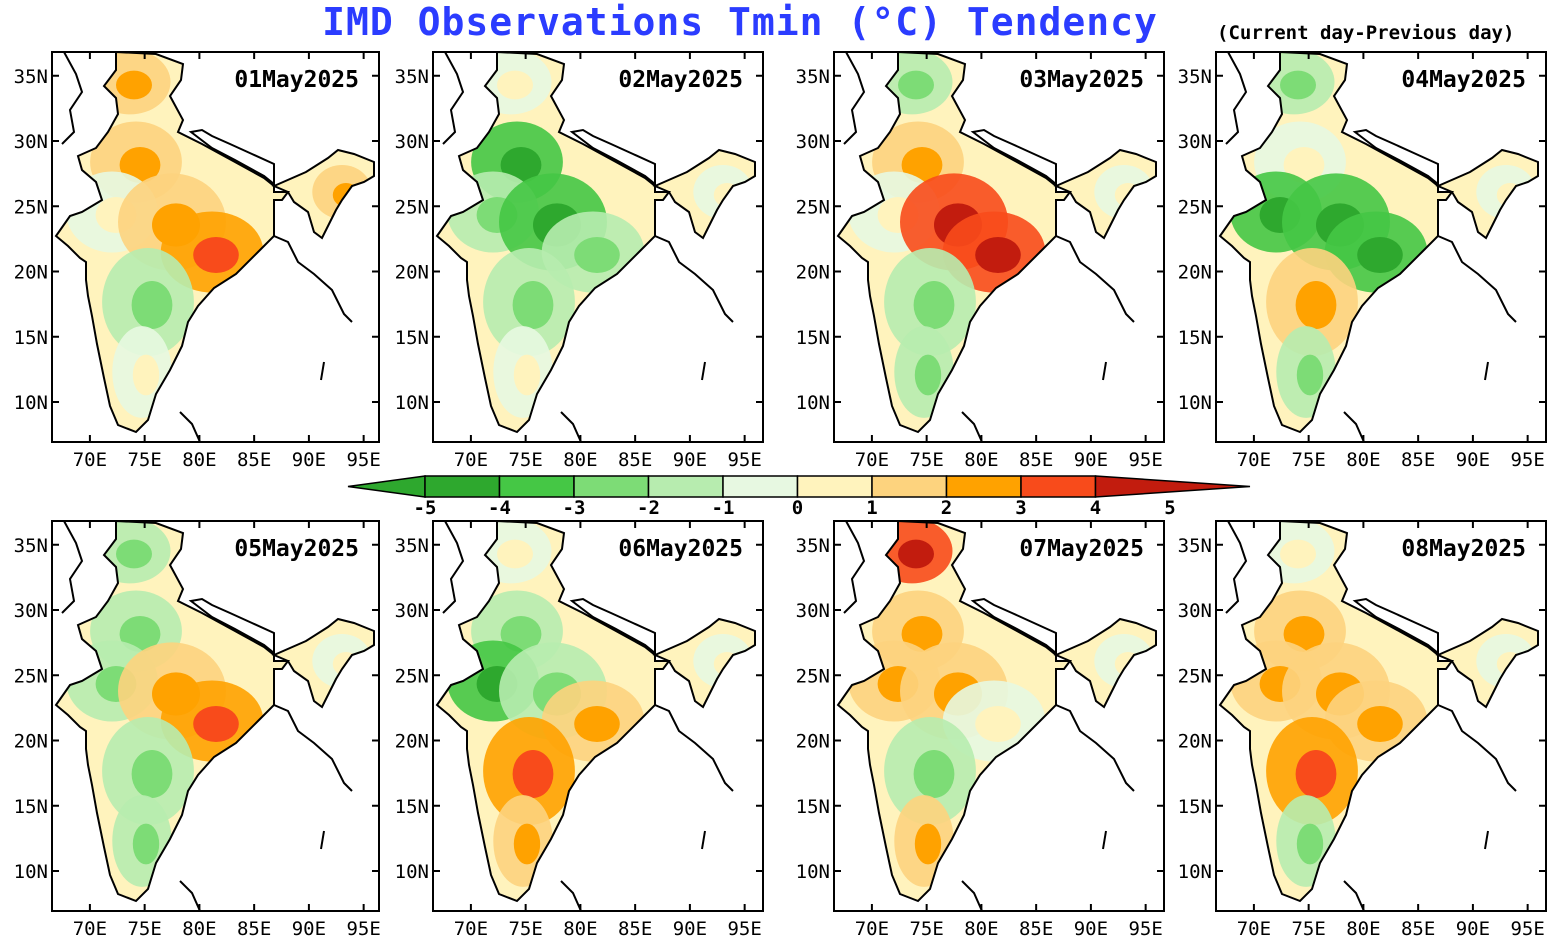 Image resolution: width=1548 pixels, height=941 pixels. Describe the element at coordinates (723, 508) in the screenshot. I see `colorbar-label: -1` at that location.